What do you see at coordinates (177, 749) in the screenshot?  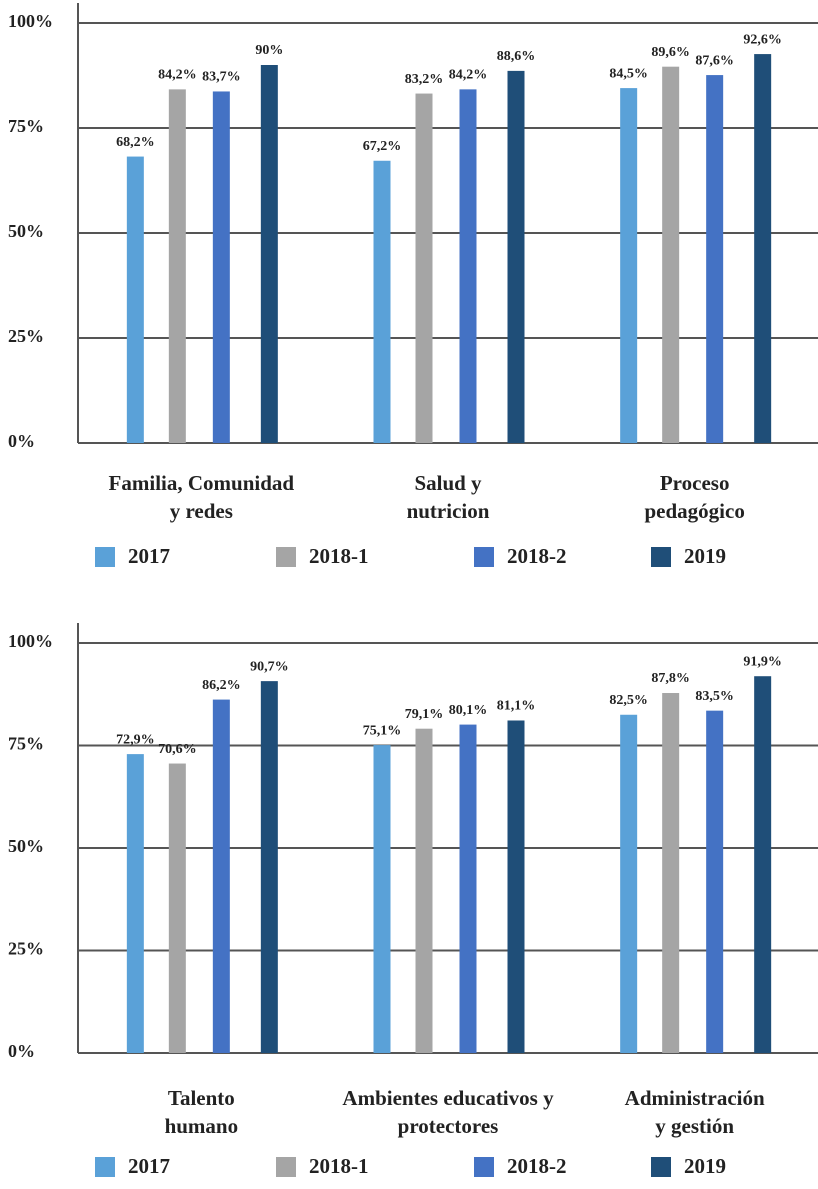 I see `value-label: 70,6%` at bounding box center [177, 749].